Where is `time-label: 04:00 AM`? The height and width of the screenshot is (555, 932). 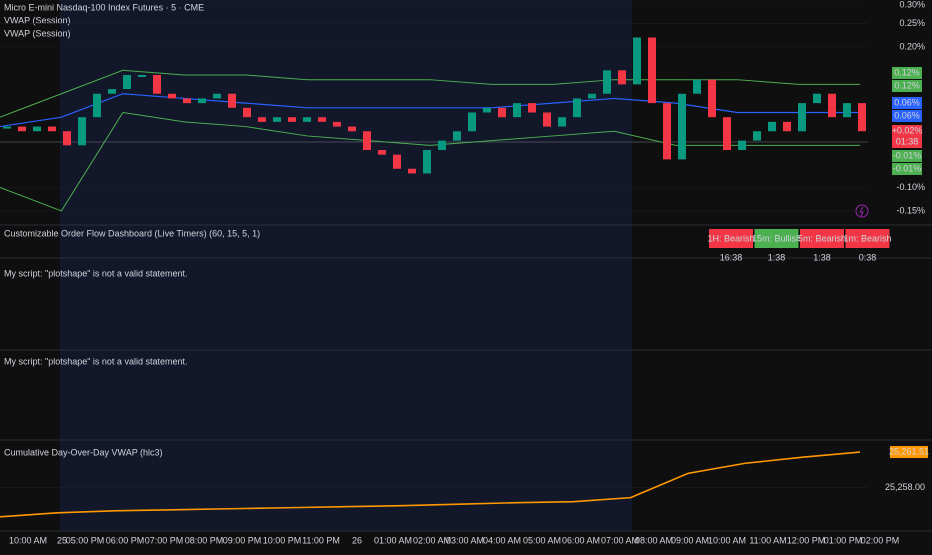 time-label: 04:00 AM is located at coordinates (502, 540).